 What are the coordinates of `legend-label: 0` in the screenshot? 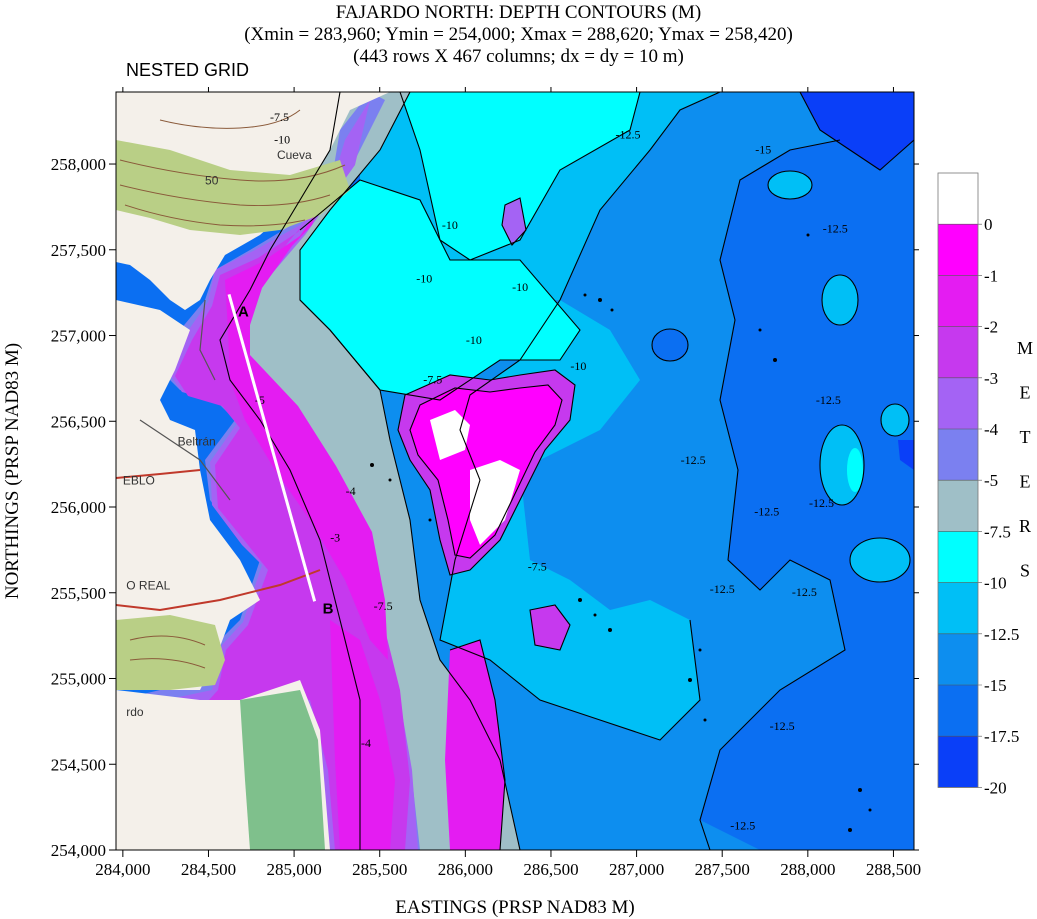 It's located at (988, 224).